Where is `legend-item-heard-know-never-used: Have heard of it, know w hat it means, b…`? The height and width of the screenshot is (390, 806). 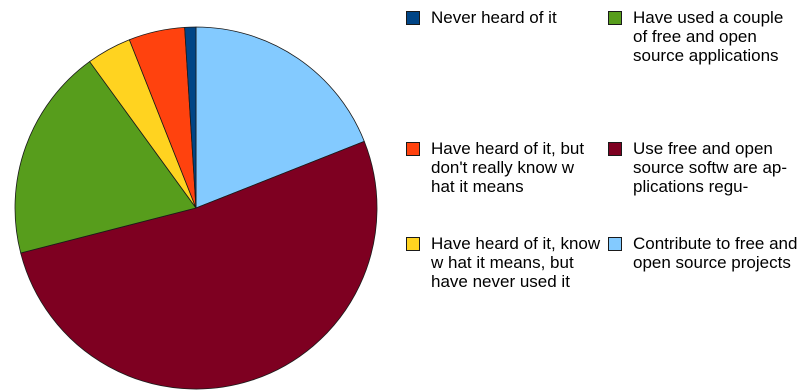
legend-item-heard-know-never-used: Have heard of it, know w hat it means, b… is located at coordinates (506, 262).